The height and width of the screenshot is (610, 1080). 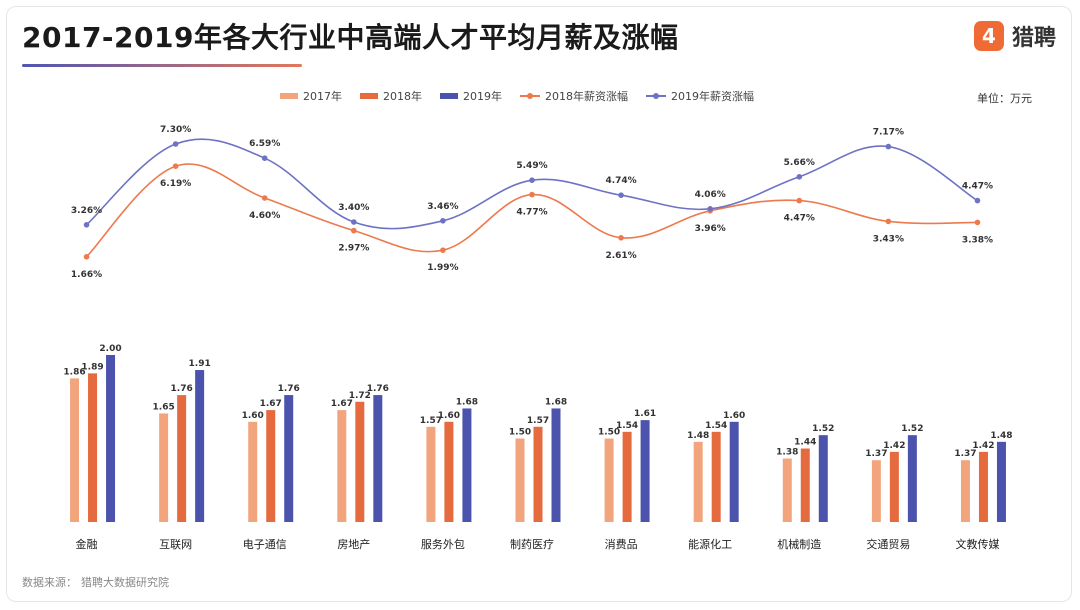 I want to click on point-label-2018-growth-6: 2.61%, so click(x=620, y=256).